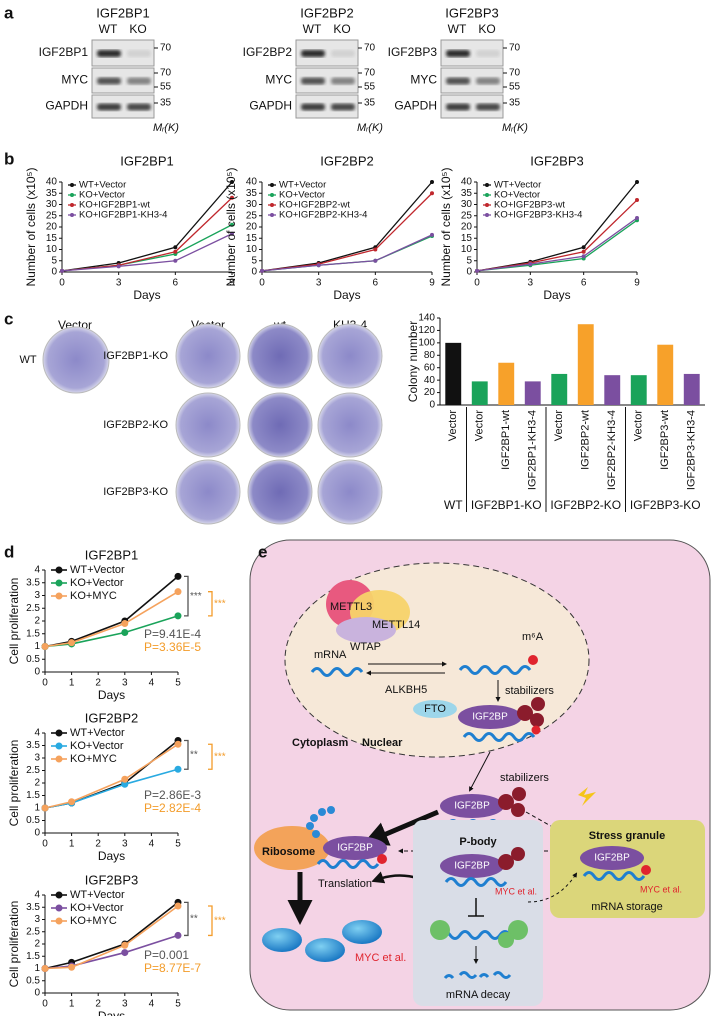  Describe the element at coordinates (380, 958) in the screenshot. I see `label: MYC et al.` at that location.